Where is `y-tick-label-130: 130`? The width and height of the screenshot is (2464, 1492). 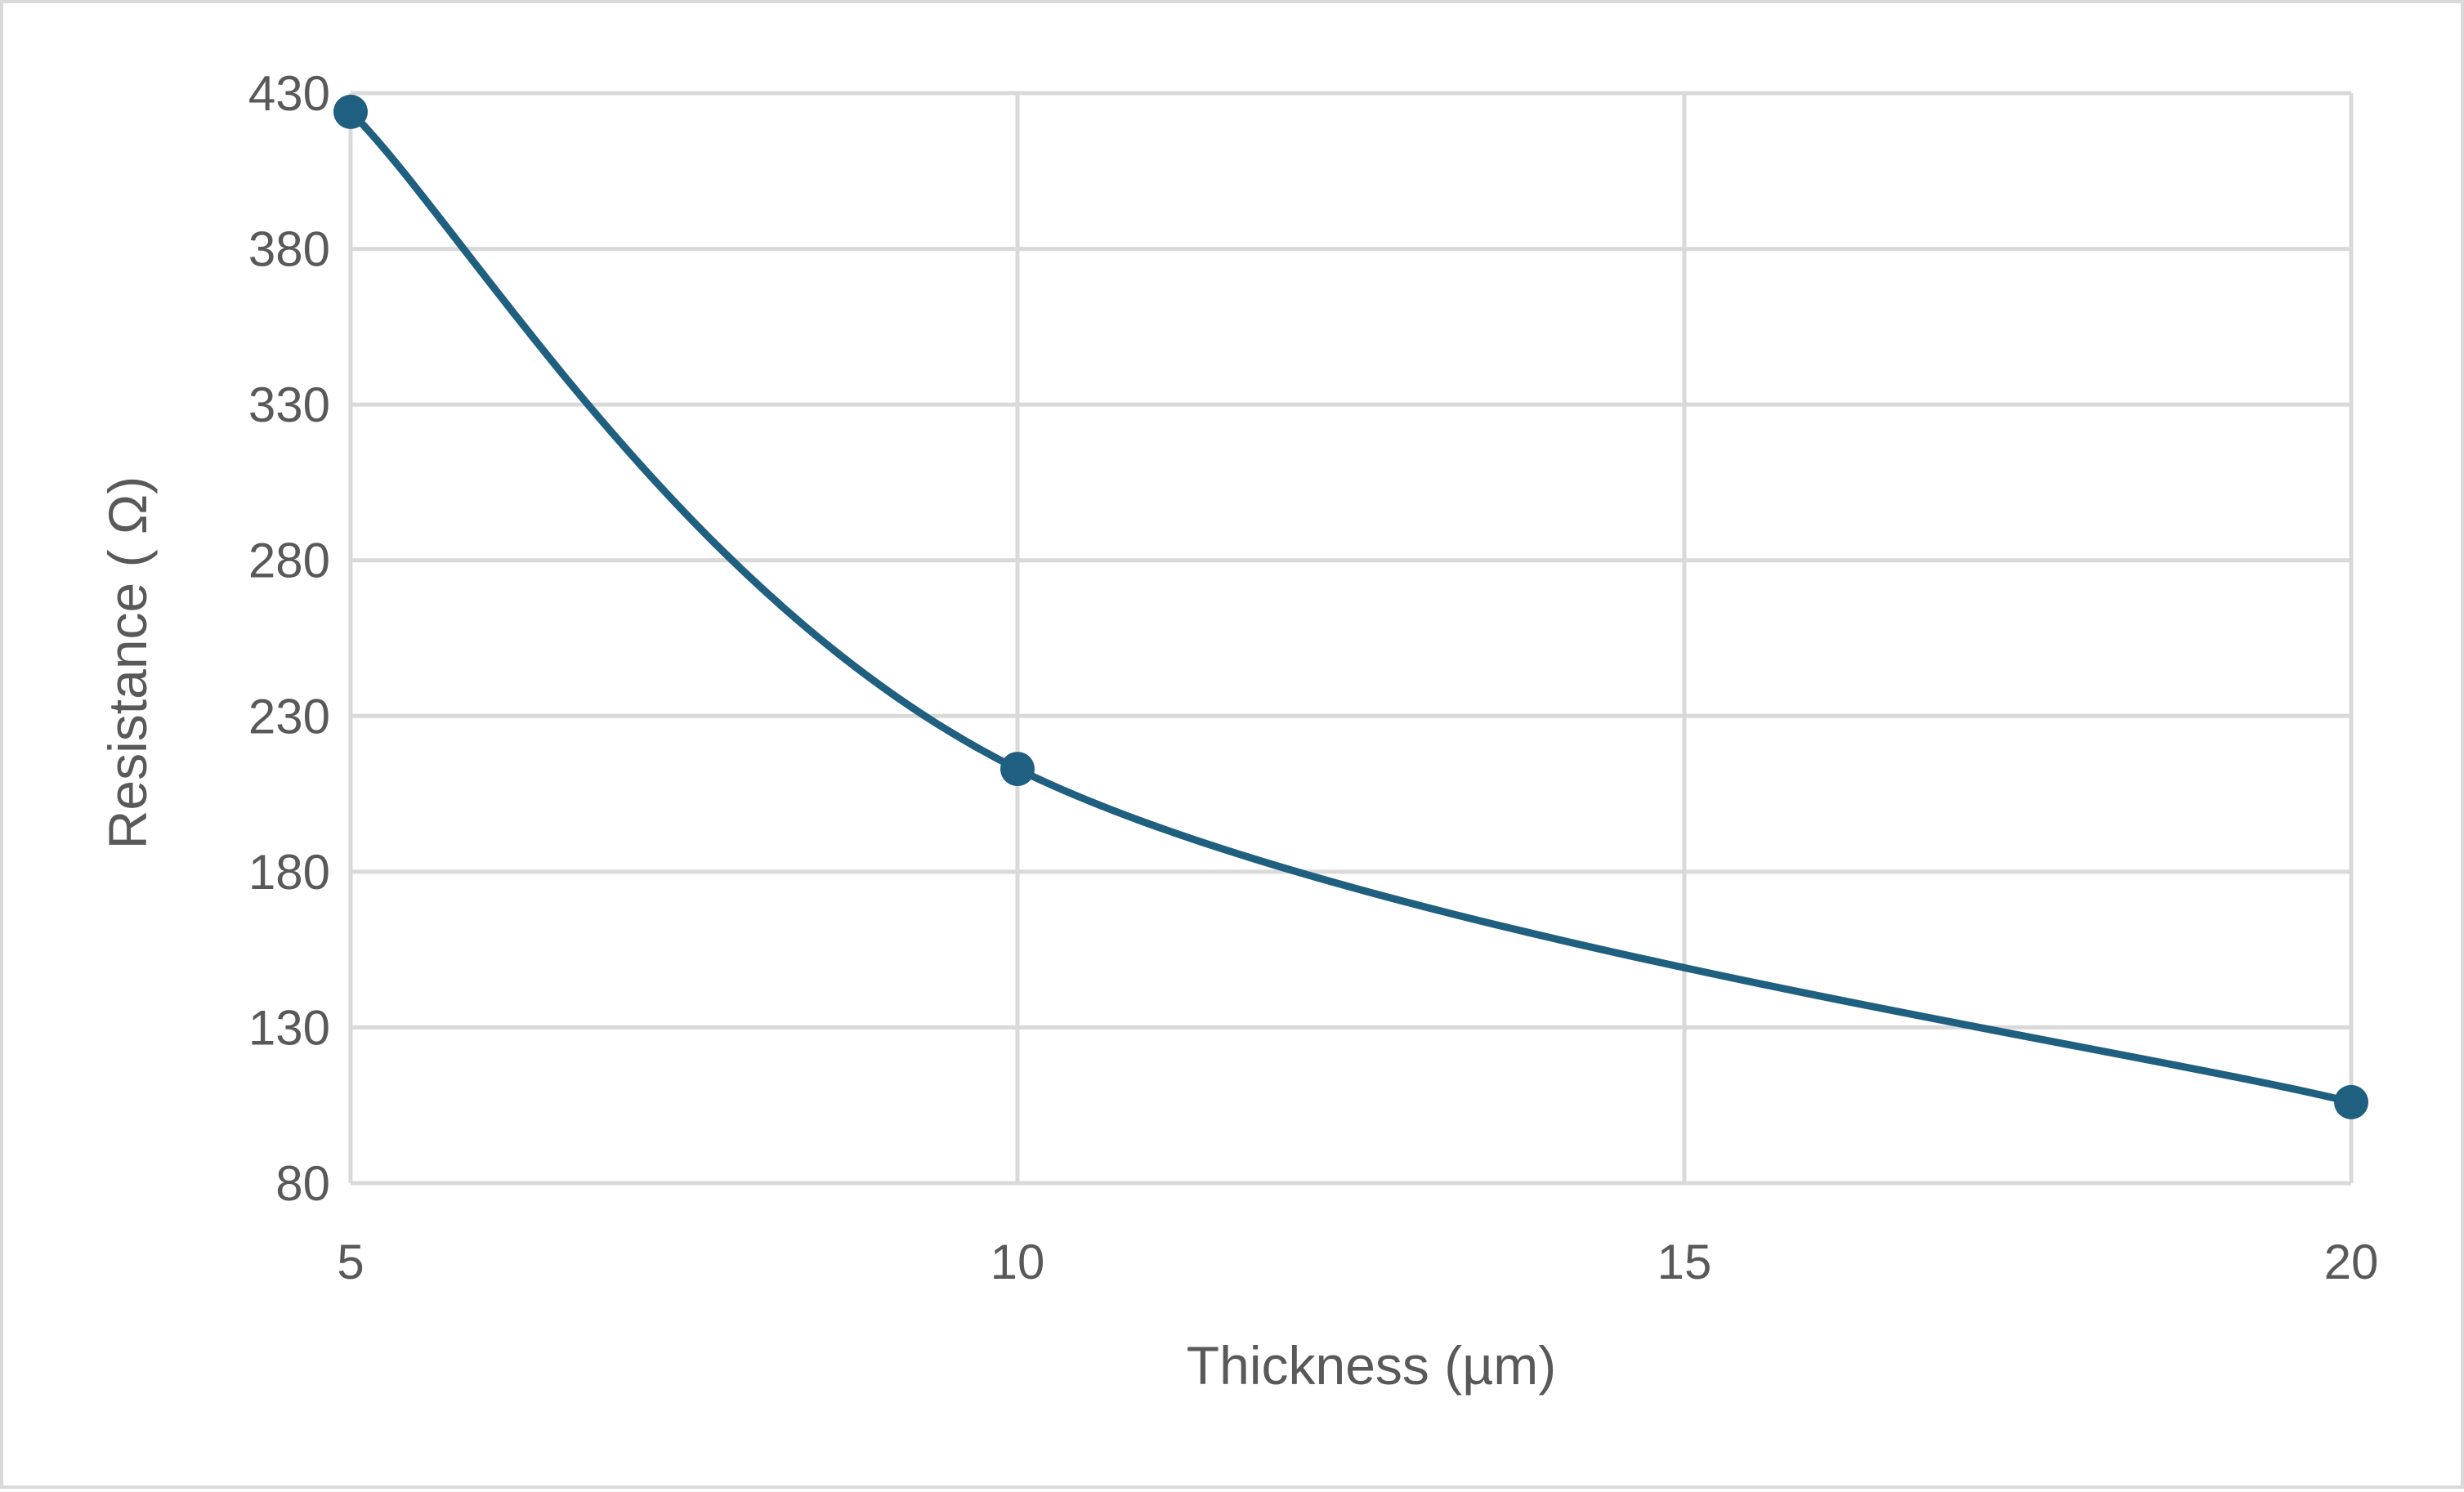 y-tick-label-130: 130 is located at coordinates (289, 1027).